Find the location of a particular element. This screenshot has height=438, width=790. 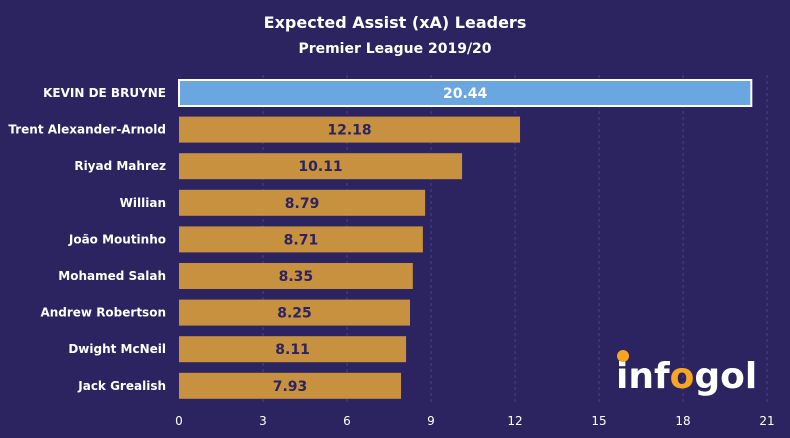

category-label: KEVIN DE BRUYNE is located at coordinates (104, 93).